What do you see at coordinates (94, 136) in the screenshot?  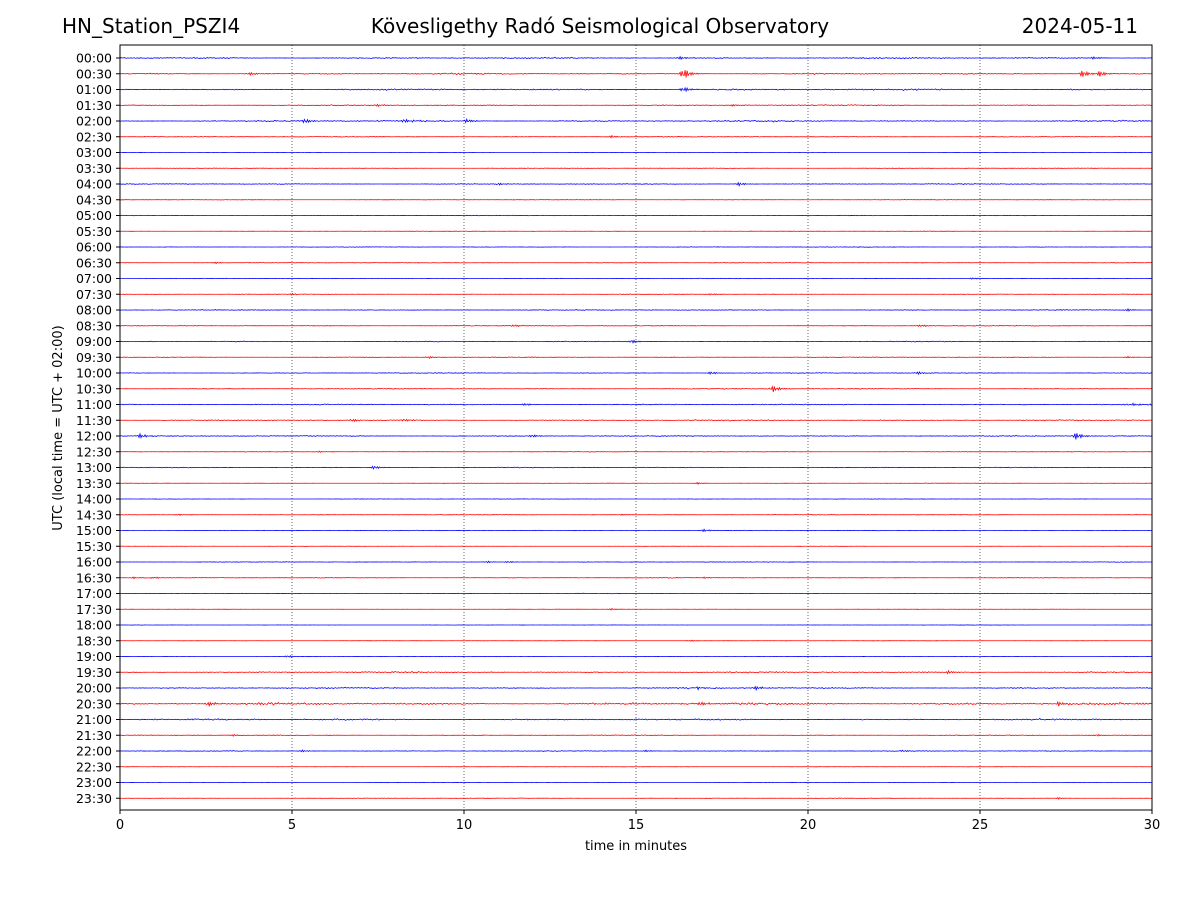 I see `y-tick-label: 02:30` at bounding box center [94, 136].